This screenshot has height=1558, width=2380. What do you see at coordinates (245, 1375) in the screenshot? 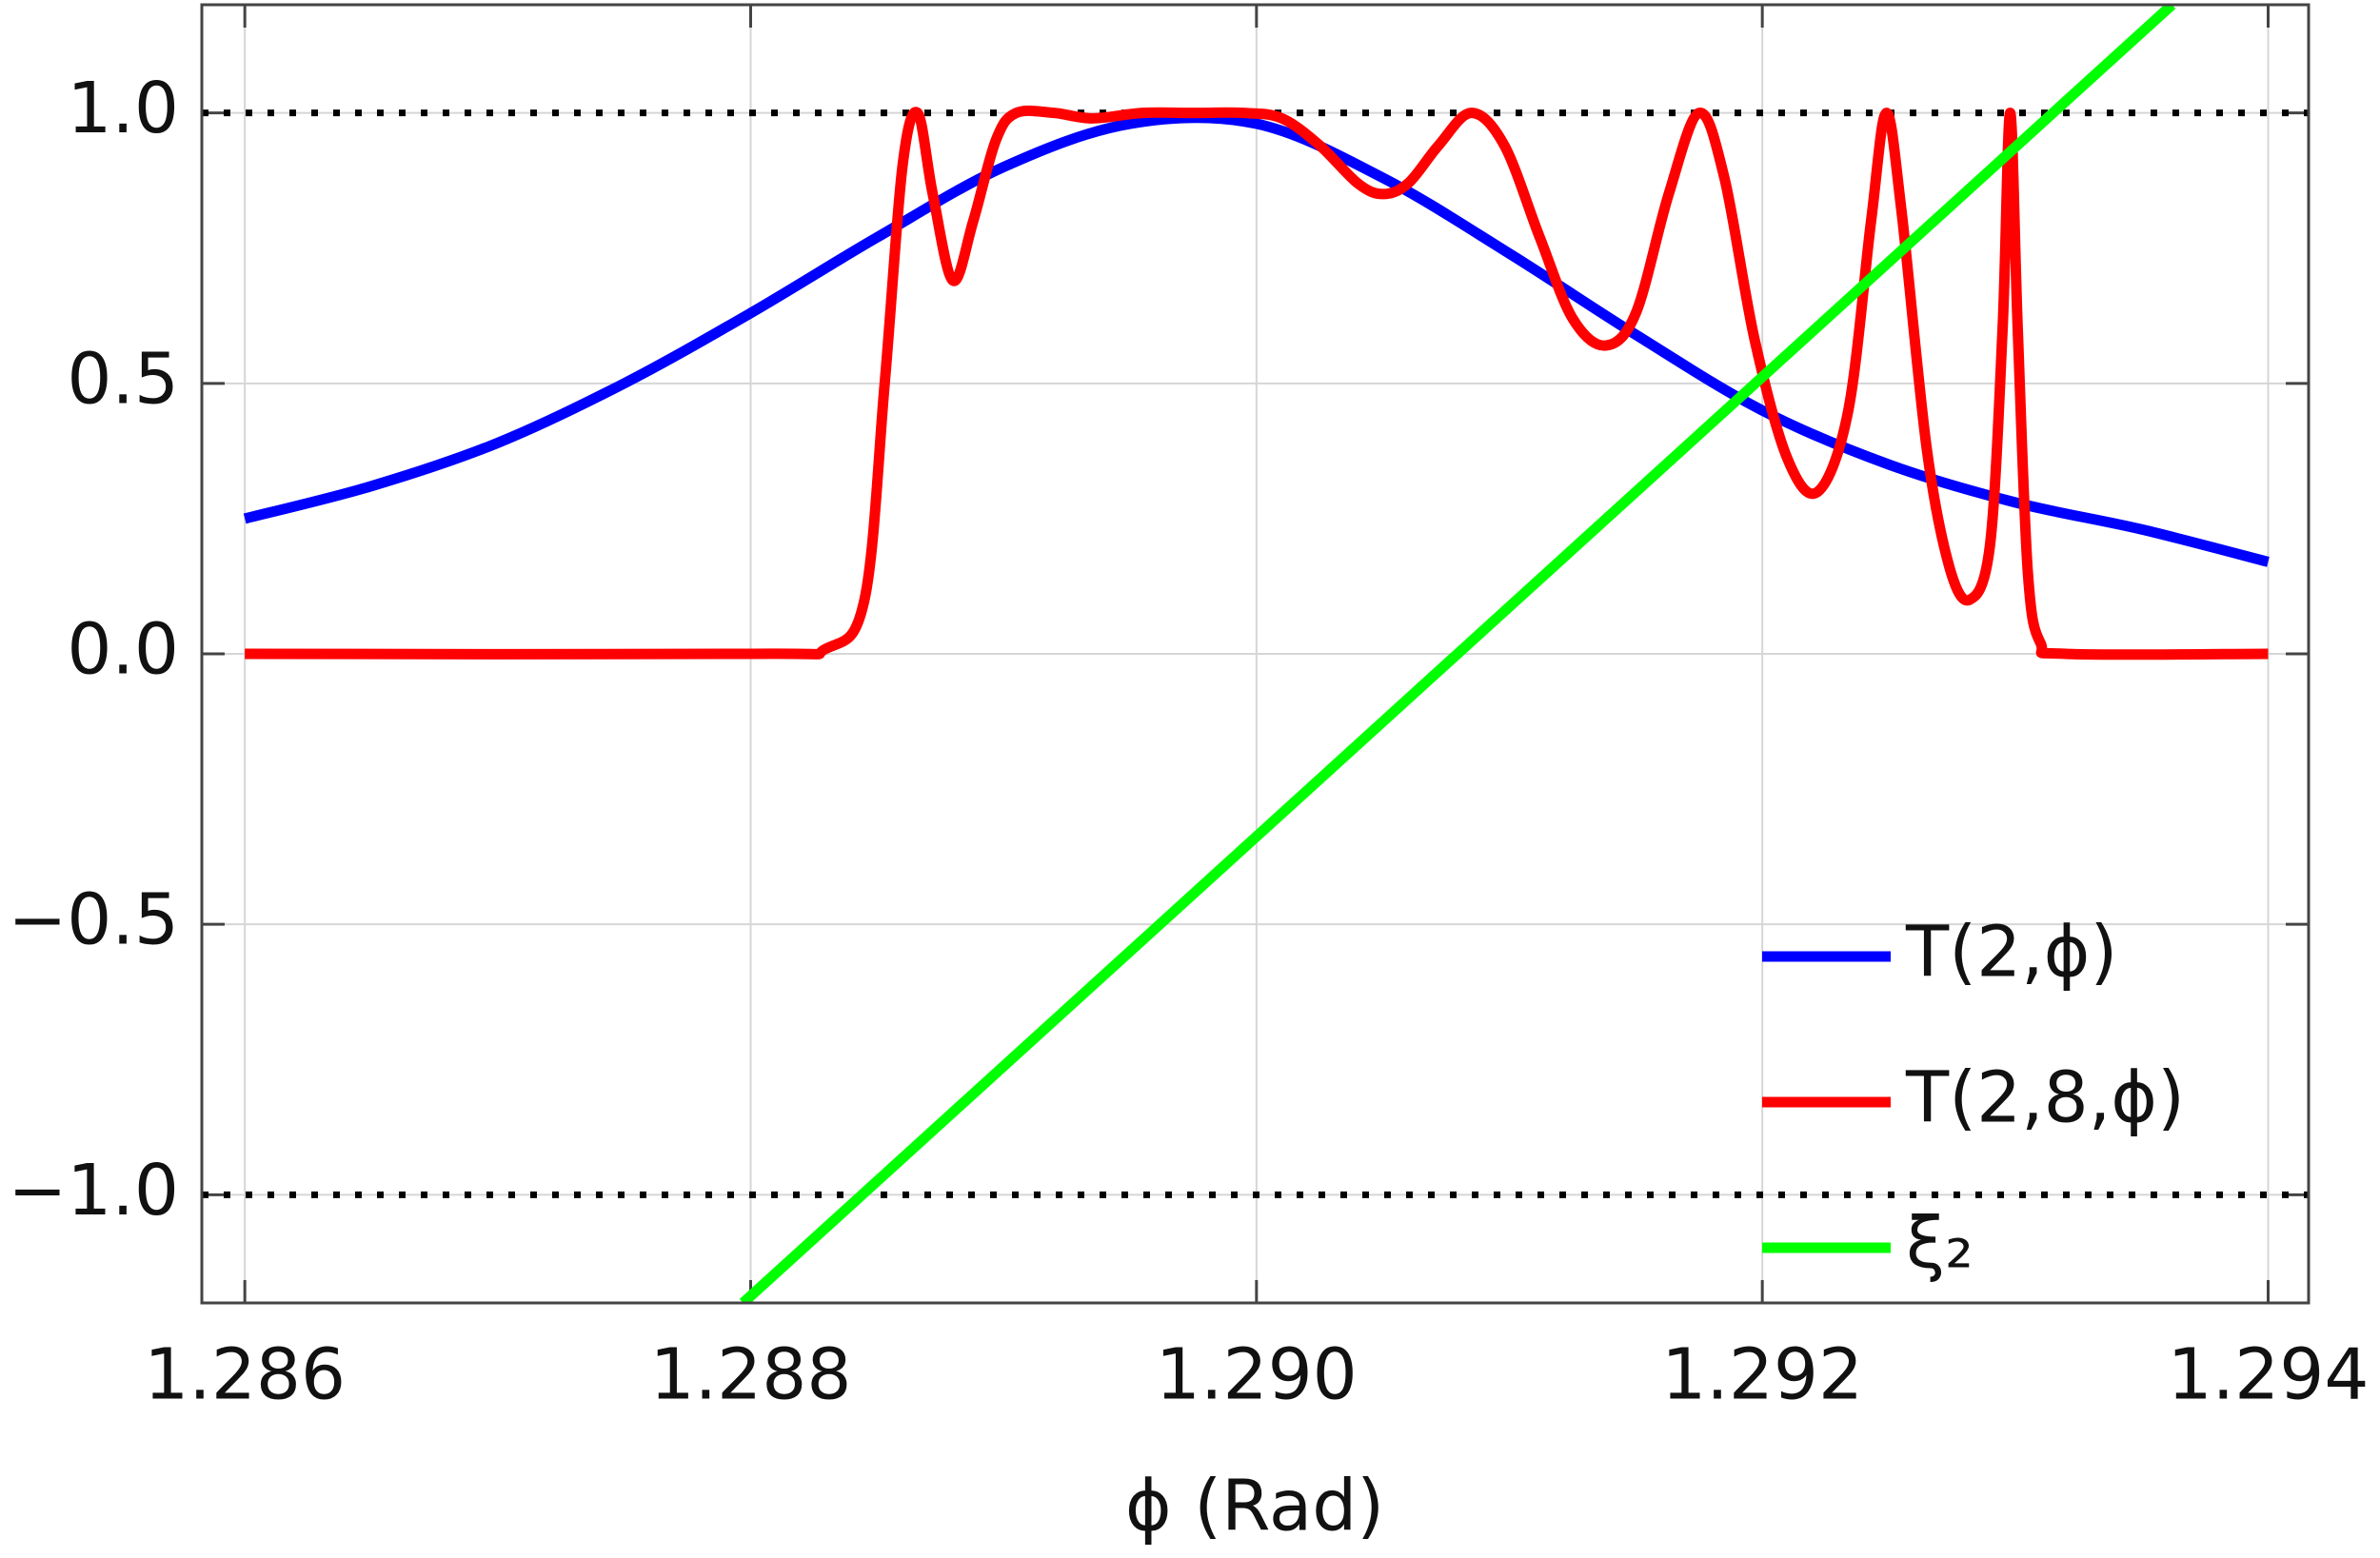
I see `x-tick-label: 1.286` at bounding box center [245, 1375].